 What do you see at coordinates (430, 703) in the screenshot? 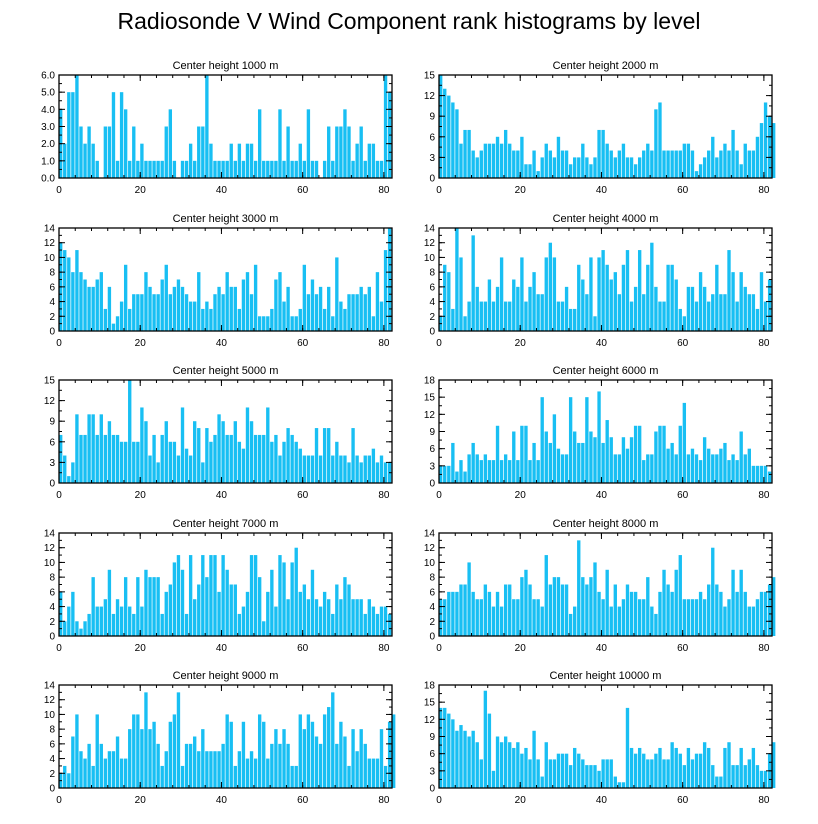
I see `y-tick-label: 15` at bounding box center [430, 703].